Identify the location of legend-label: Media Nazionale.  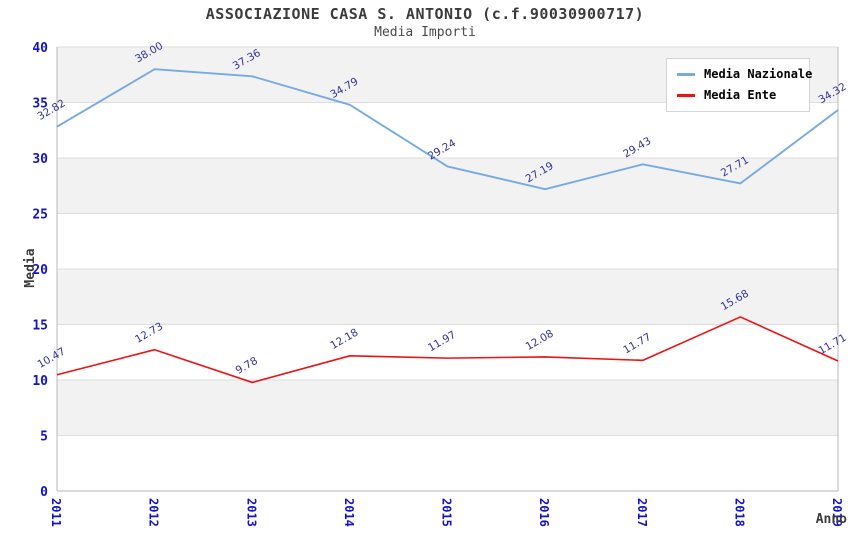
(758, 74).